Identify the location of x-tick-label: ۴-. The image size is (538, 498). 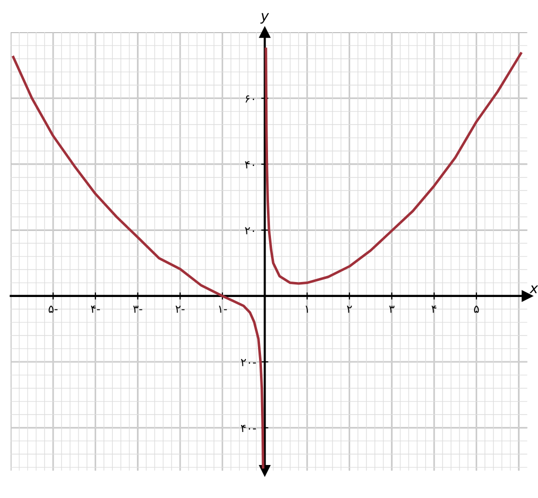
(95, 309).